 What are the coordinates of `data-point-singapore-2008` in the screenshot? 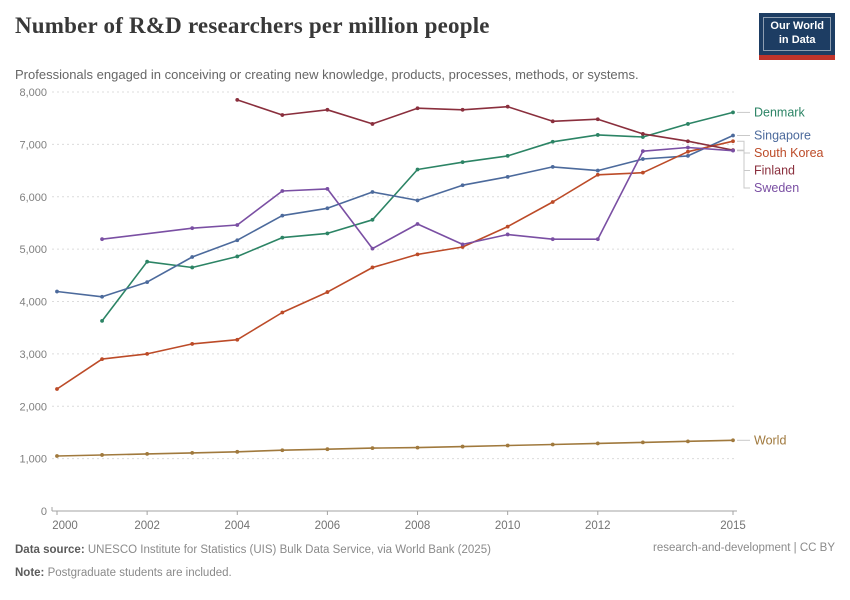 It's located at (417, 200).